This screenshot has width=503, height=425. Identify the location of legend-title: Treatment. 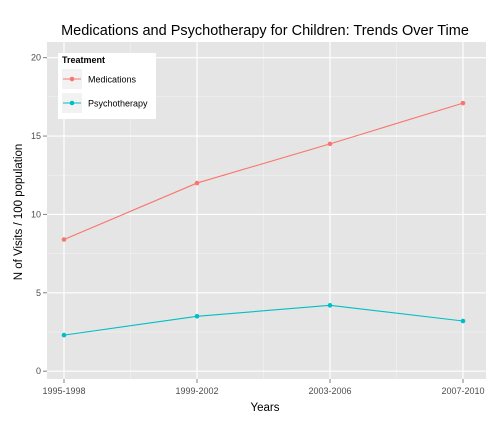
(83, 60).